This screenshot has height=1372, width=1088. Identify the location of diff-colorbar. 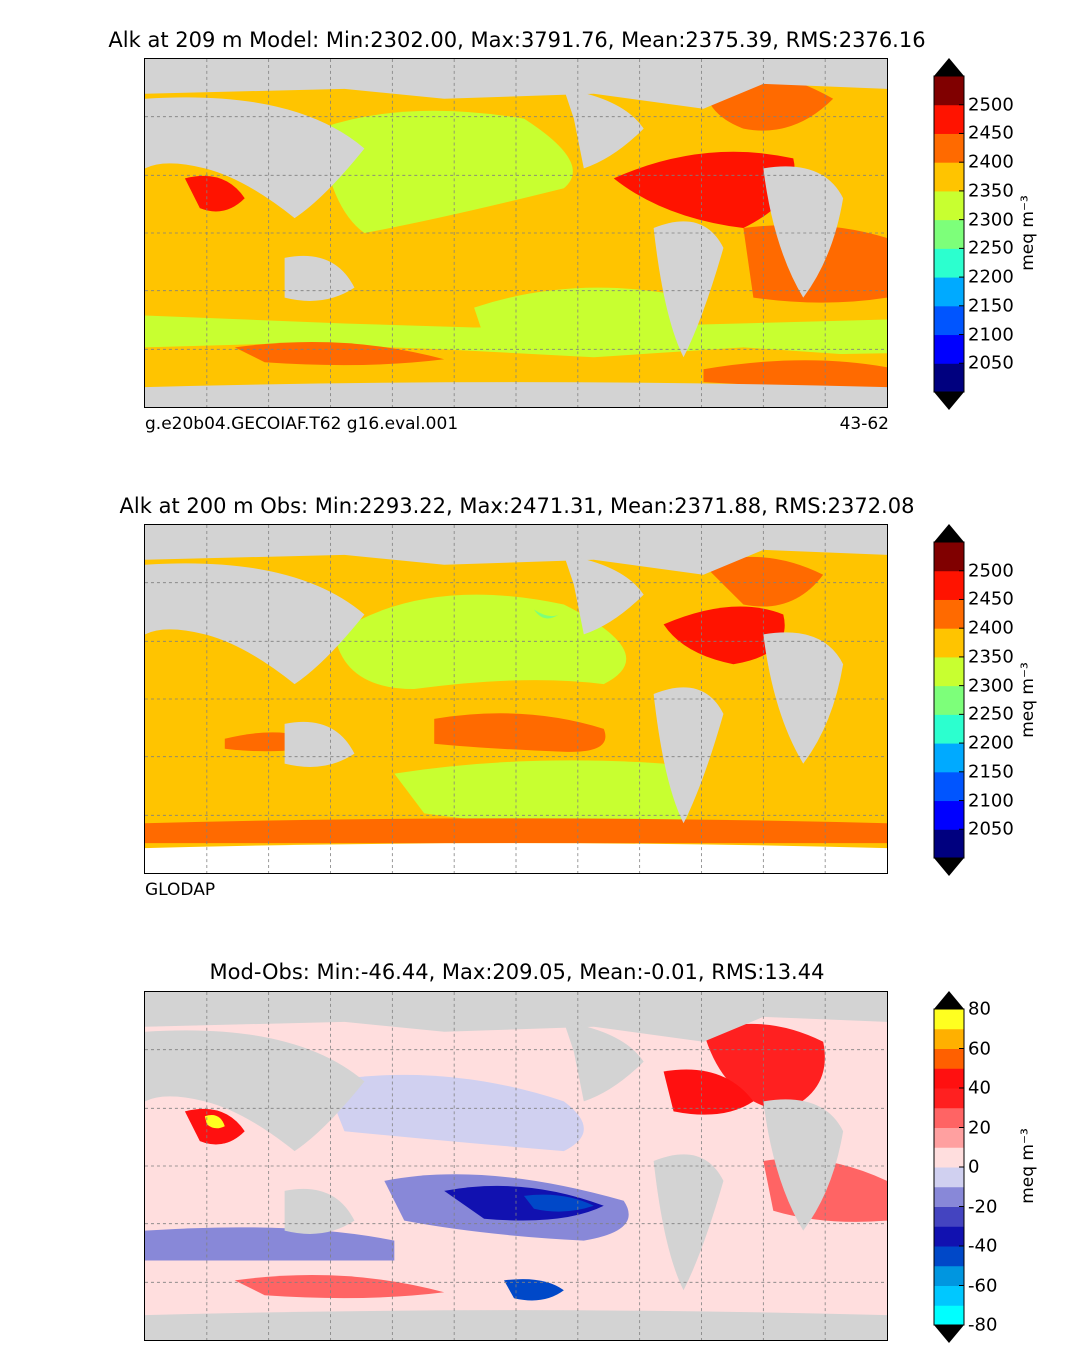
(949, 1167).